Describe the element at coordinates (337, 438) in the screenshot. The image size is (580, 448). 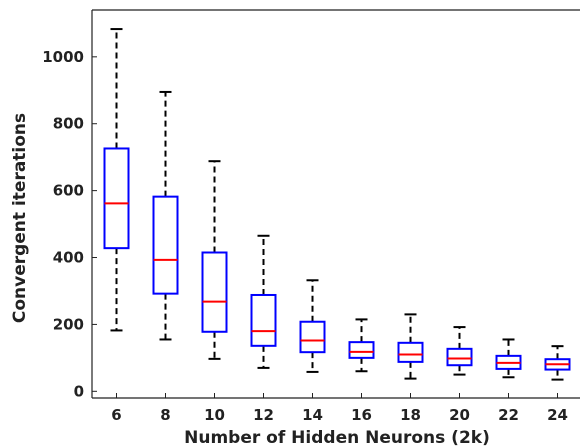
I see `x-axis-label: Number of Hidden Neurons (2k)` at that location.